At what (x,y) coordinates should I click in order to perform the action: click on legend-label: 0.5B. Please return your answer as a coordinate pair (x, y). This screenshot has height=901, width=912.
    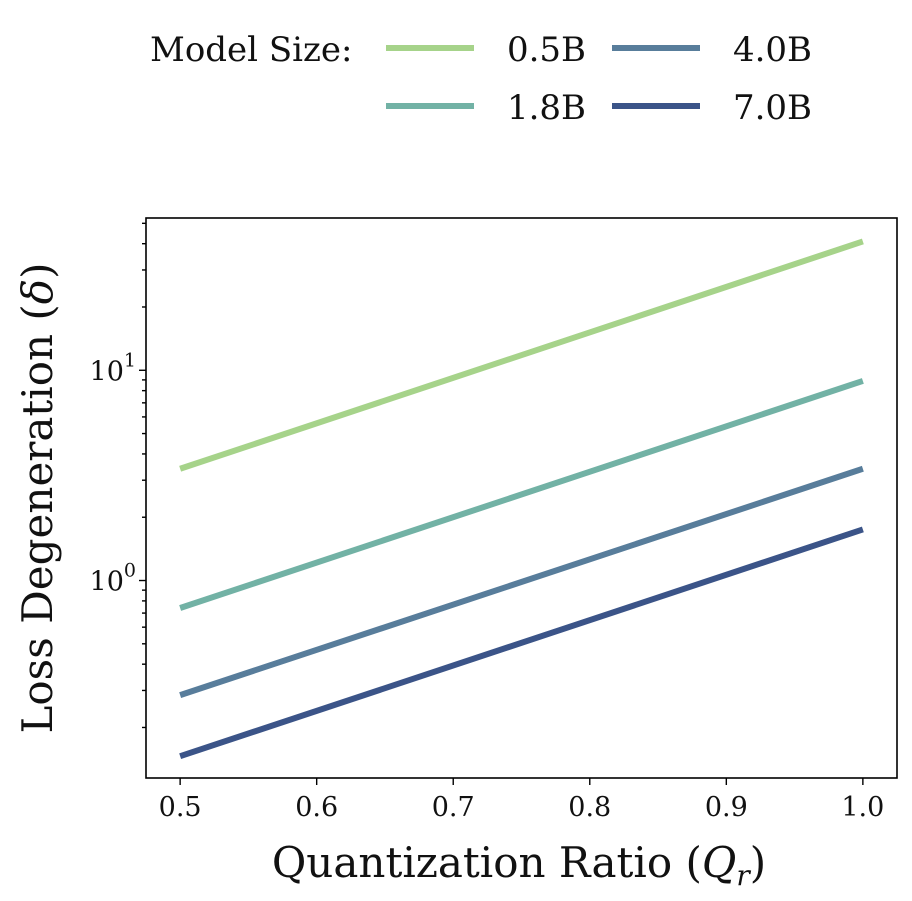
    Looking at the image, I should click on (546, 50).